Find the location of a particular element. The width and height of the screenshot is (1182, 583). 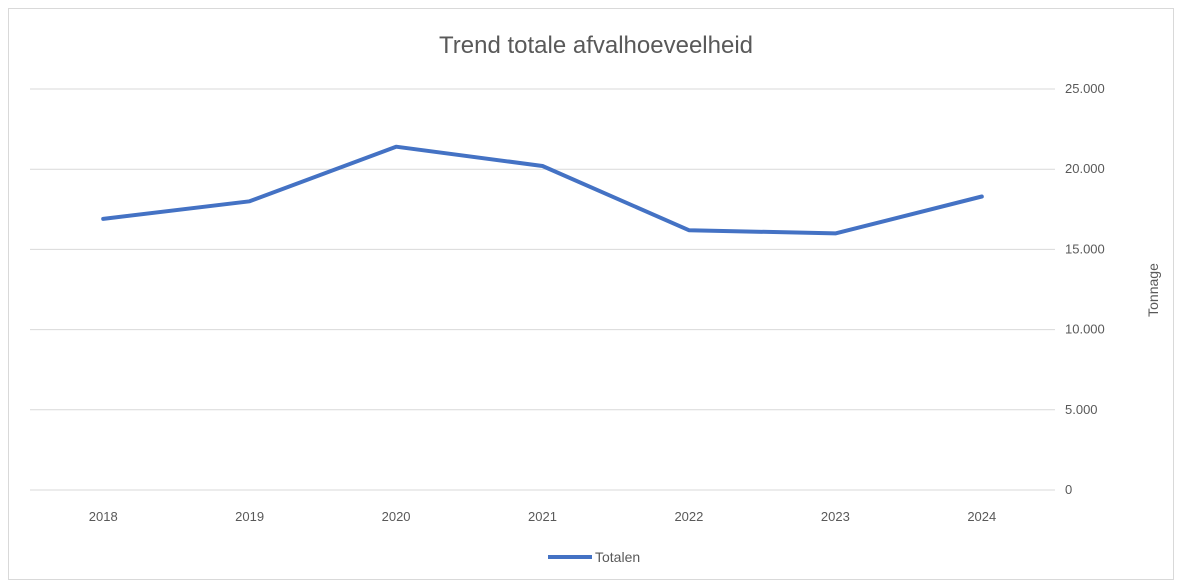

legend-label-totalen: Totalen is located at coordinates (617, 557).